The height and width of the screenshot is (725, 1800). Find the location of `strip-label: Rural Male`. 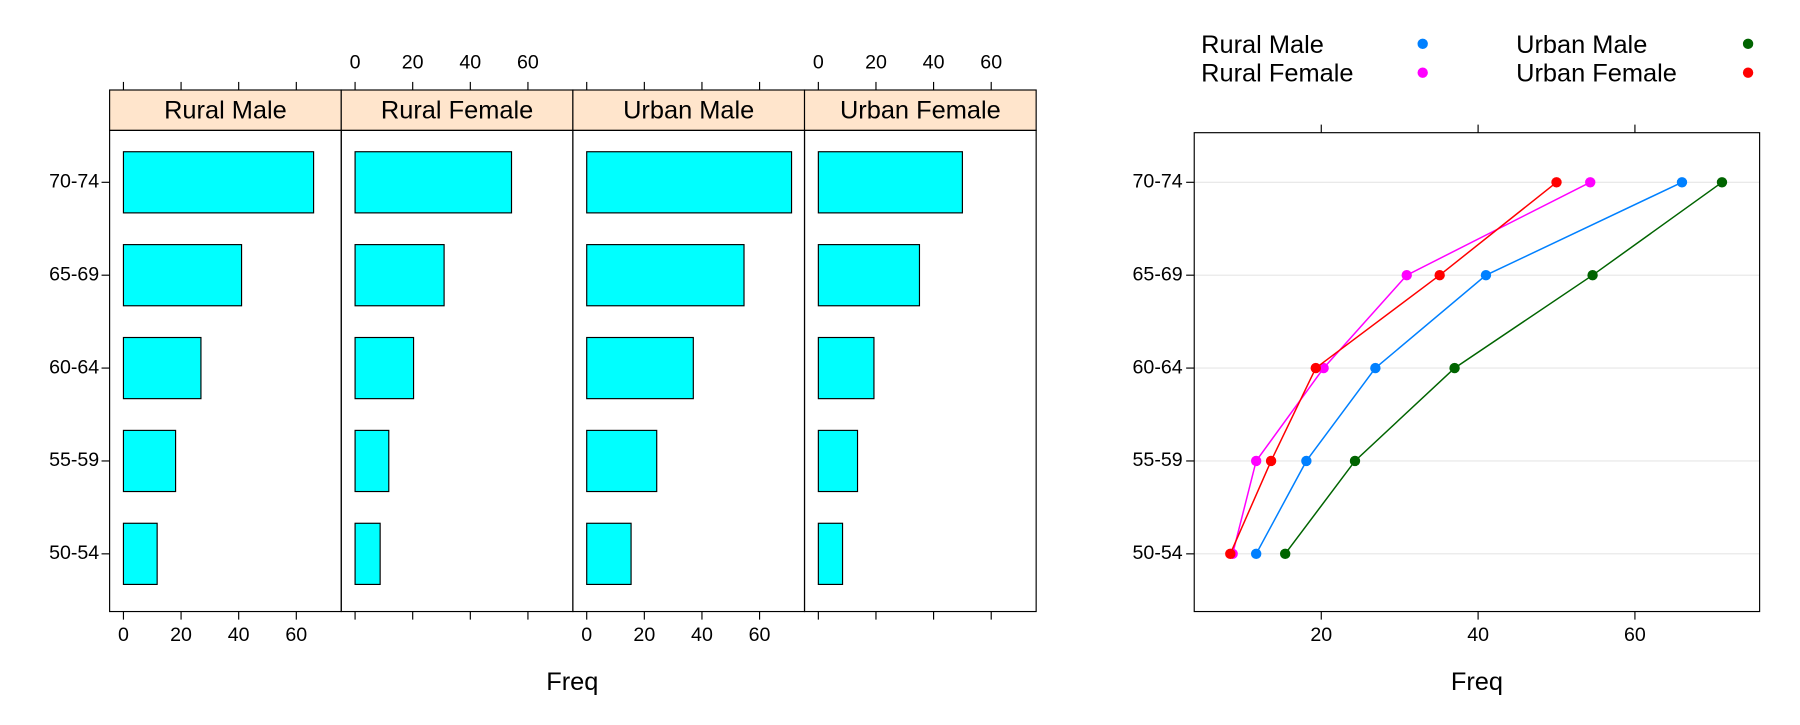

strip-label: Rural Male is located at coordinates (225, 111).